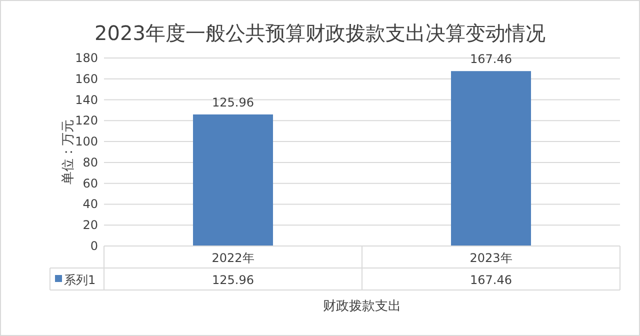  Describe the element at coordinates (86, 58) in the screenshot. I see `y-tick-label: 180` at that location.